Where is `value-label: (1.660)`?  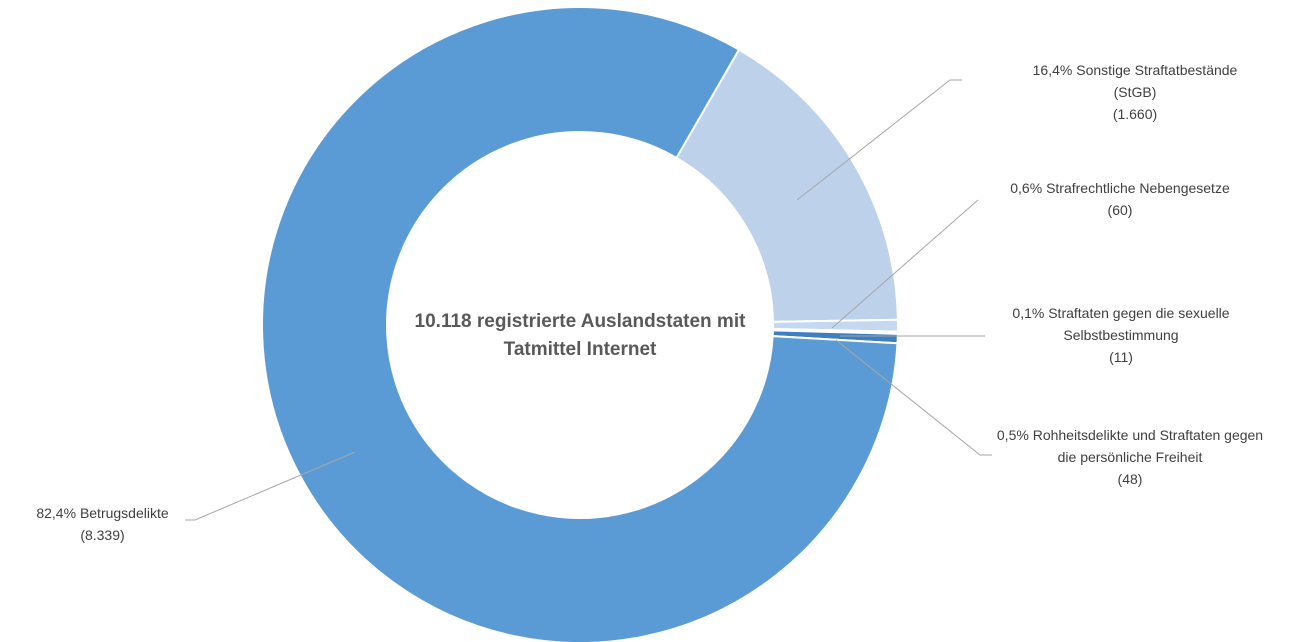
value-label: (1.660) is located at coordinates (1135, 114).